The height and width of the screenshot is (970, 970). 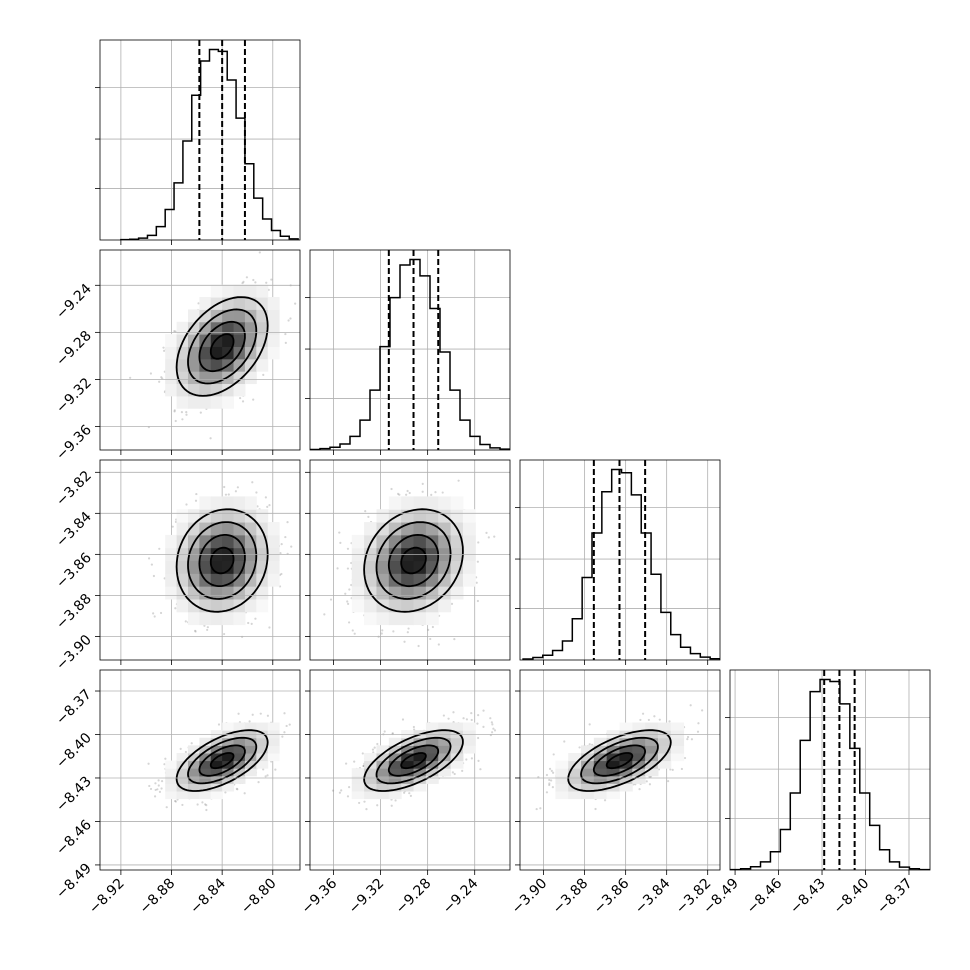 I want to click on y-tick-label: −3.82, so click(x=74, y=489).